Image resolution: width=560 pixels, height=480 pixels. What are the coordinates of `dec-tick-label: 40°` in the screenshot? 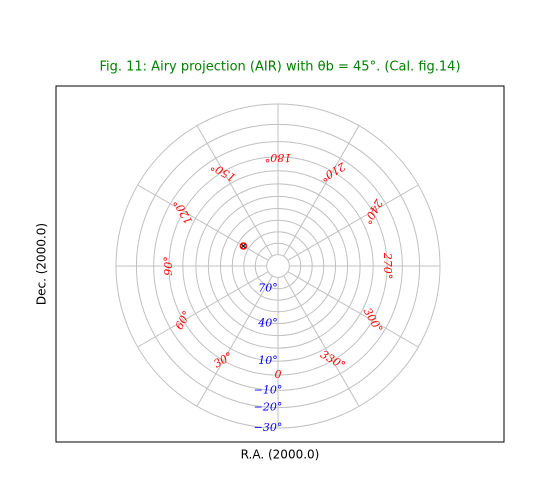 It's located at (267, 323).